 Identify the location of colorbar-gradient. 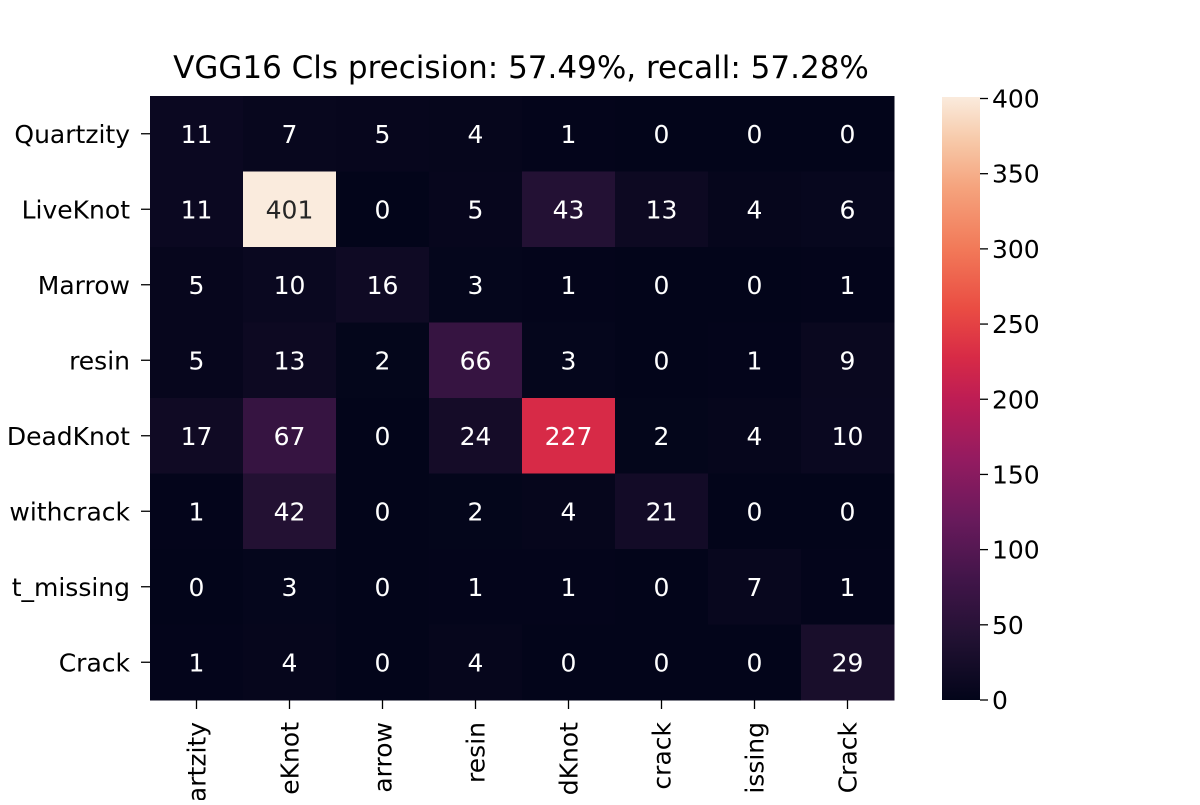
(961, 398).